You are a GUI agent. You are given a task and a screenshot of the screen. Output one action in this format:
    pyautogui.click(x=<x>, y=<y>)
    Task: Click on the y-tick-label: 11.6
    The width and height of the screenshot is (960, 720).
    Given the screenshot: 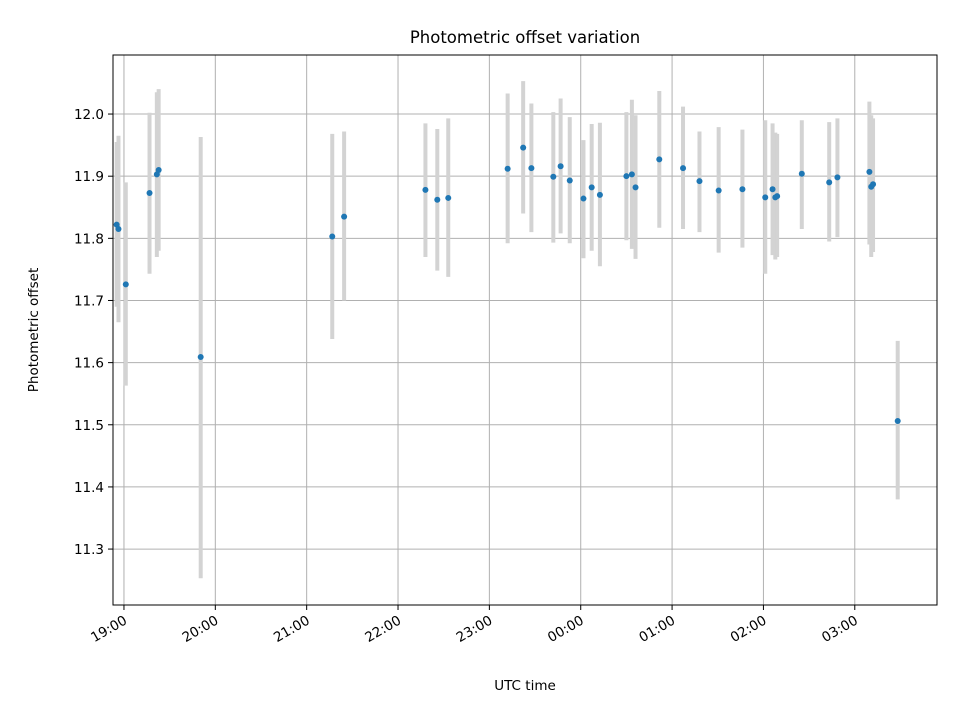 What is the action you would take?
    pyautogui.click(x=89, y=364)
    